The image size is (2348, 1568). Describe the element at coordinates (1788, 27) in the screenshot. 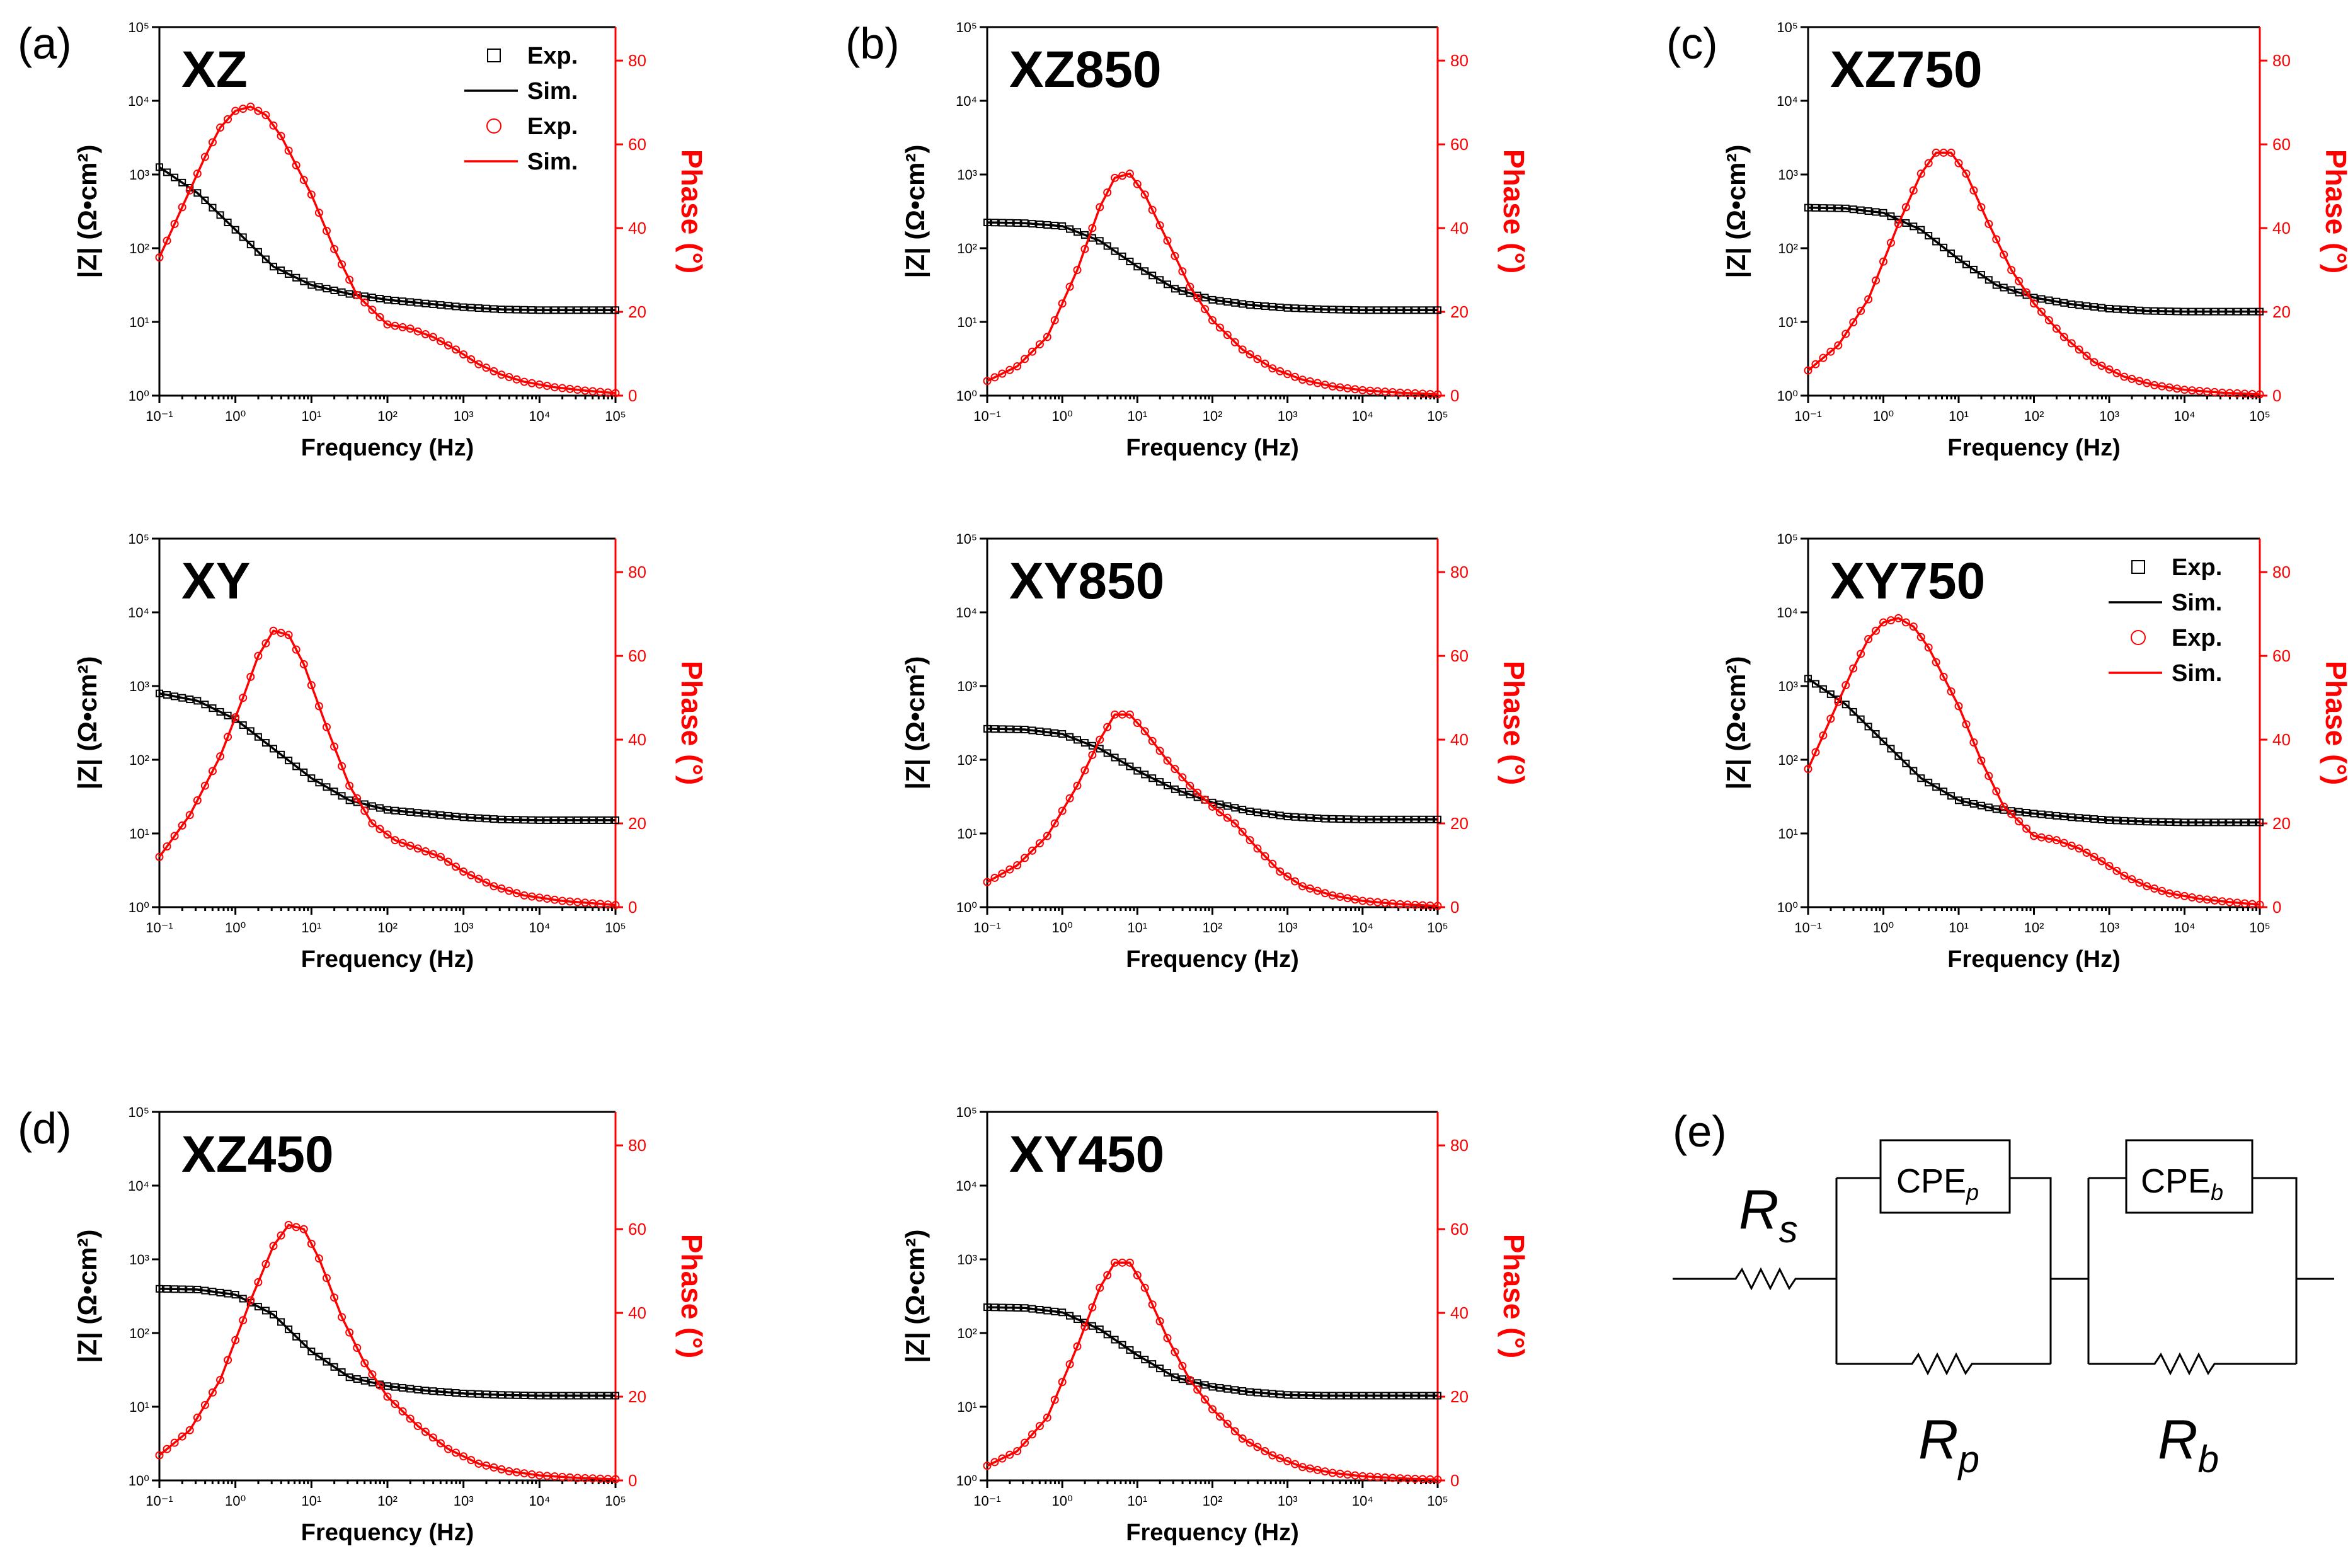

I see `y-tick-label: 10⁵` at that location.